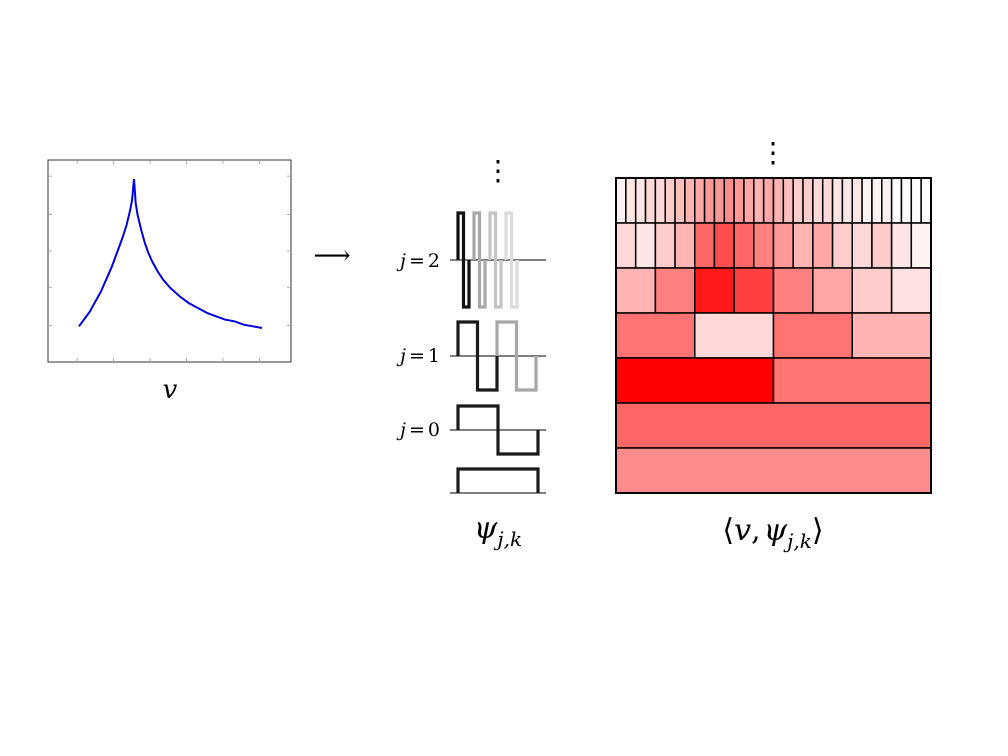 The width and height of the screenshot is (1008, 756). Describe the element at coordinates (772, 533) in the screenshot. I see `coefficient-caption: ⟨v, ψj,k⟩` at that location.